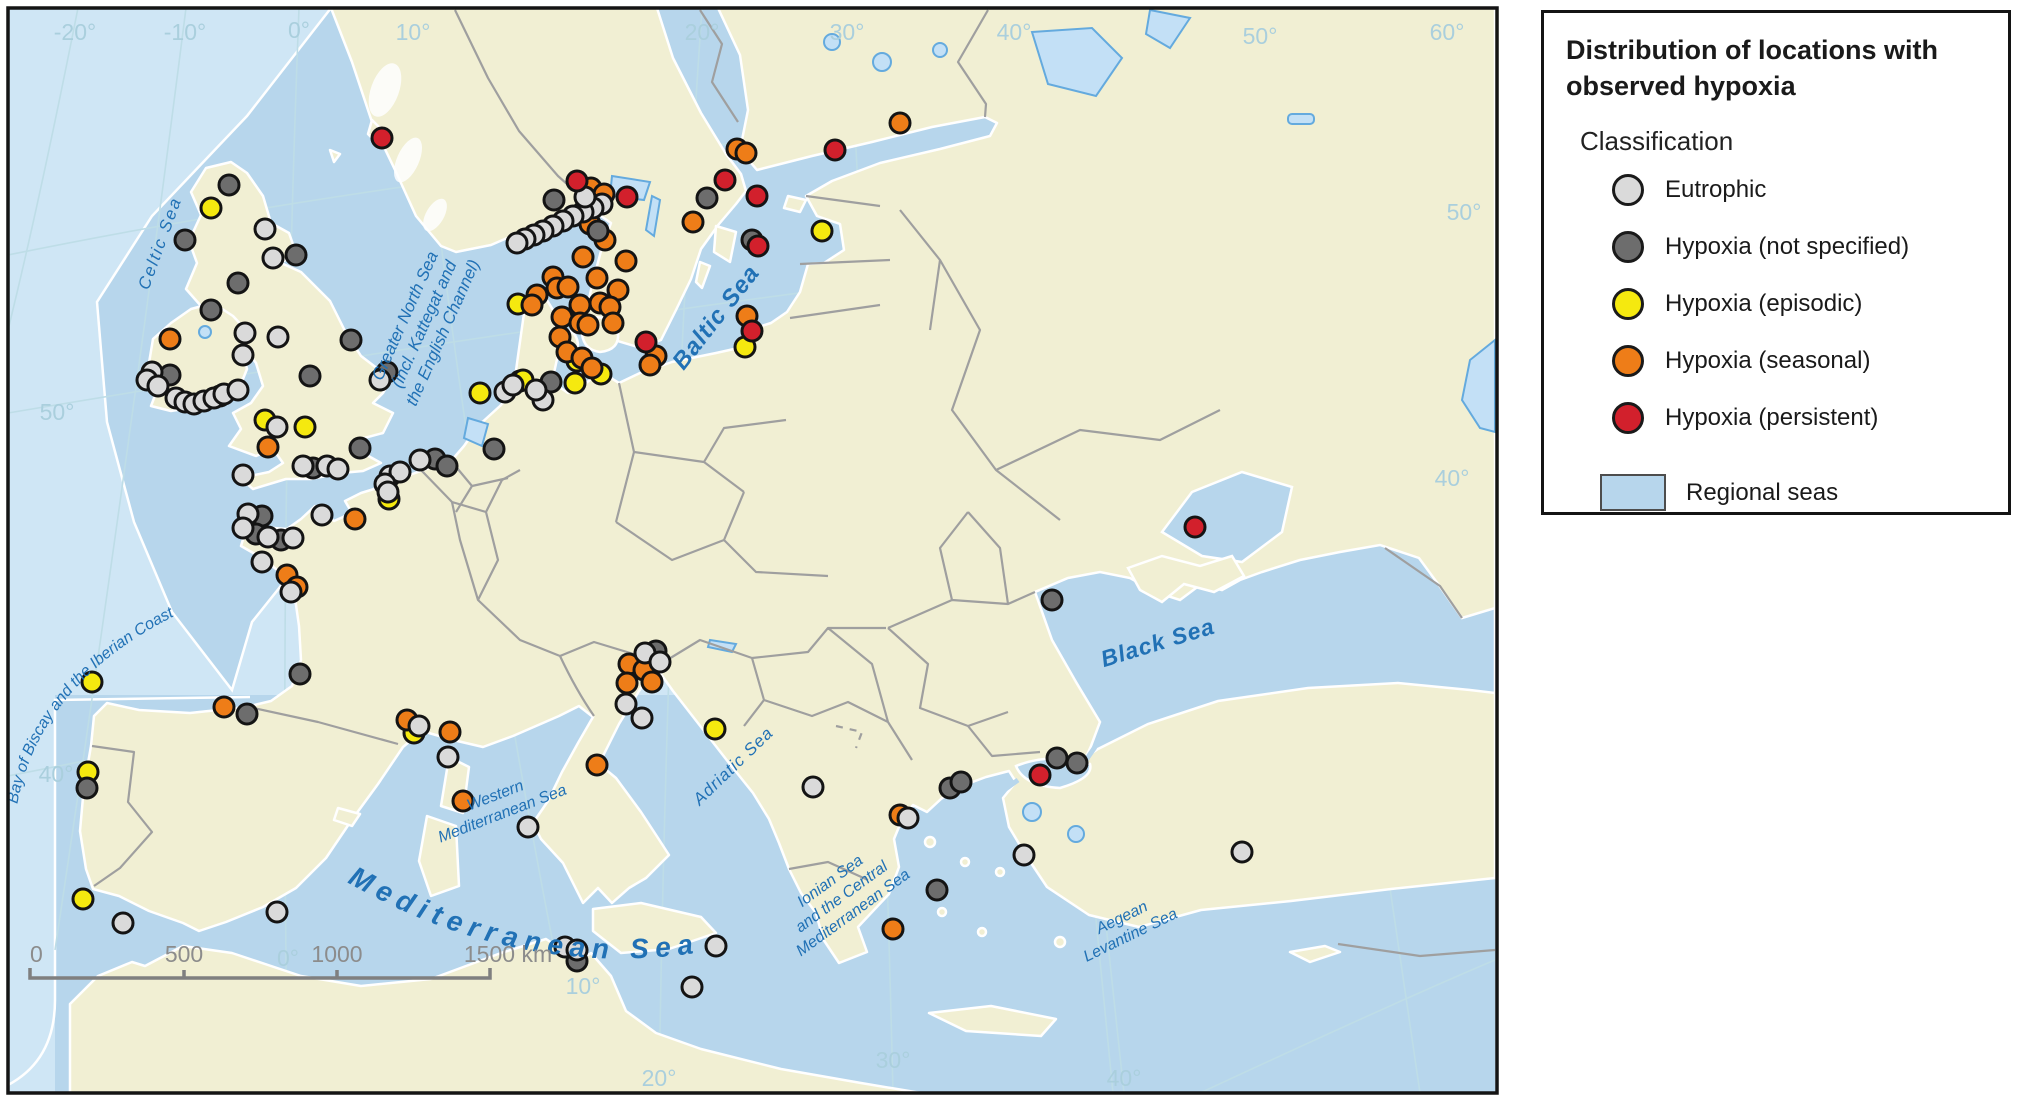  What do you see at coordinates (185, 32) in the screenshot?
I see `graticule-label: -10°` at bounding box center [185, 32].